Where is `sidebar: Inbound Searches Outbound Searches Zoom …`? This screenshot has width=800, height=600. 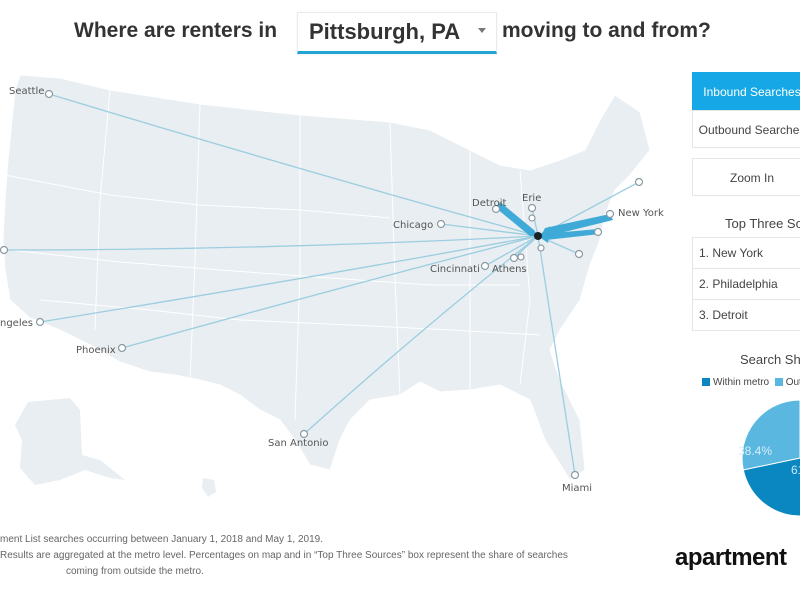
sidebar: Inbound Searches Outbound Searches Zoom … is located at coordinates (746, 134).